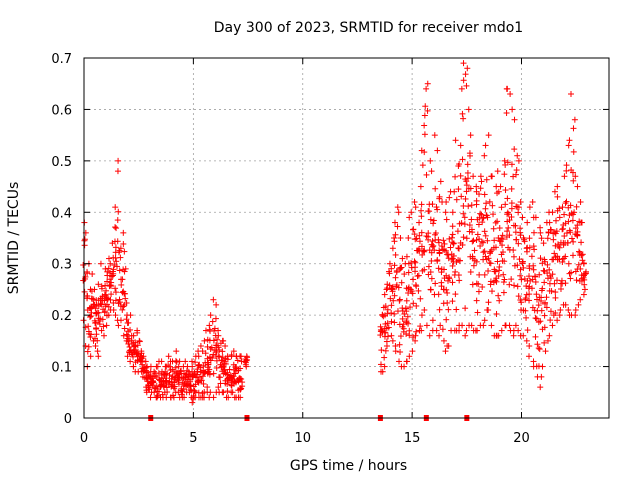  What do you see at coordinates (348, 466) in the screenshot?
I see `x-axis-label: GPS time / hours` at bounding box center [348, 466].